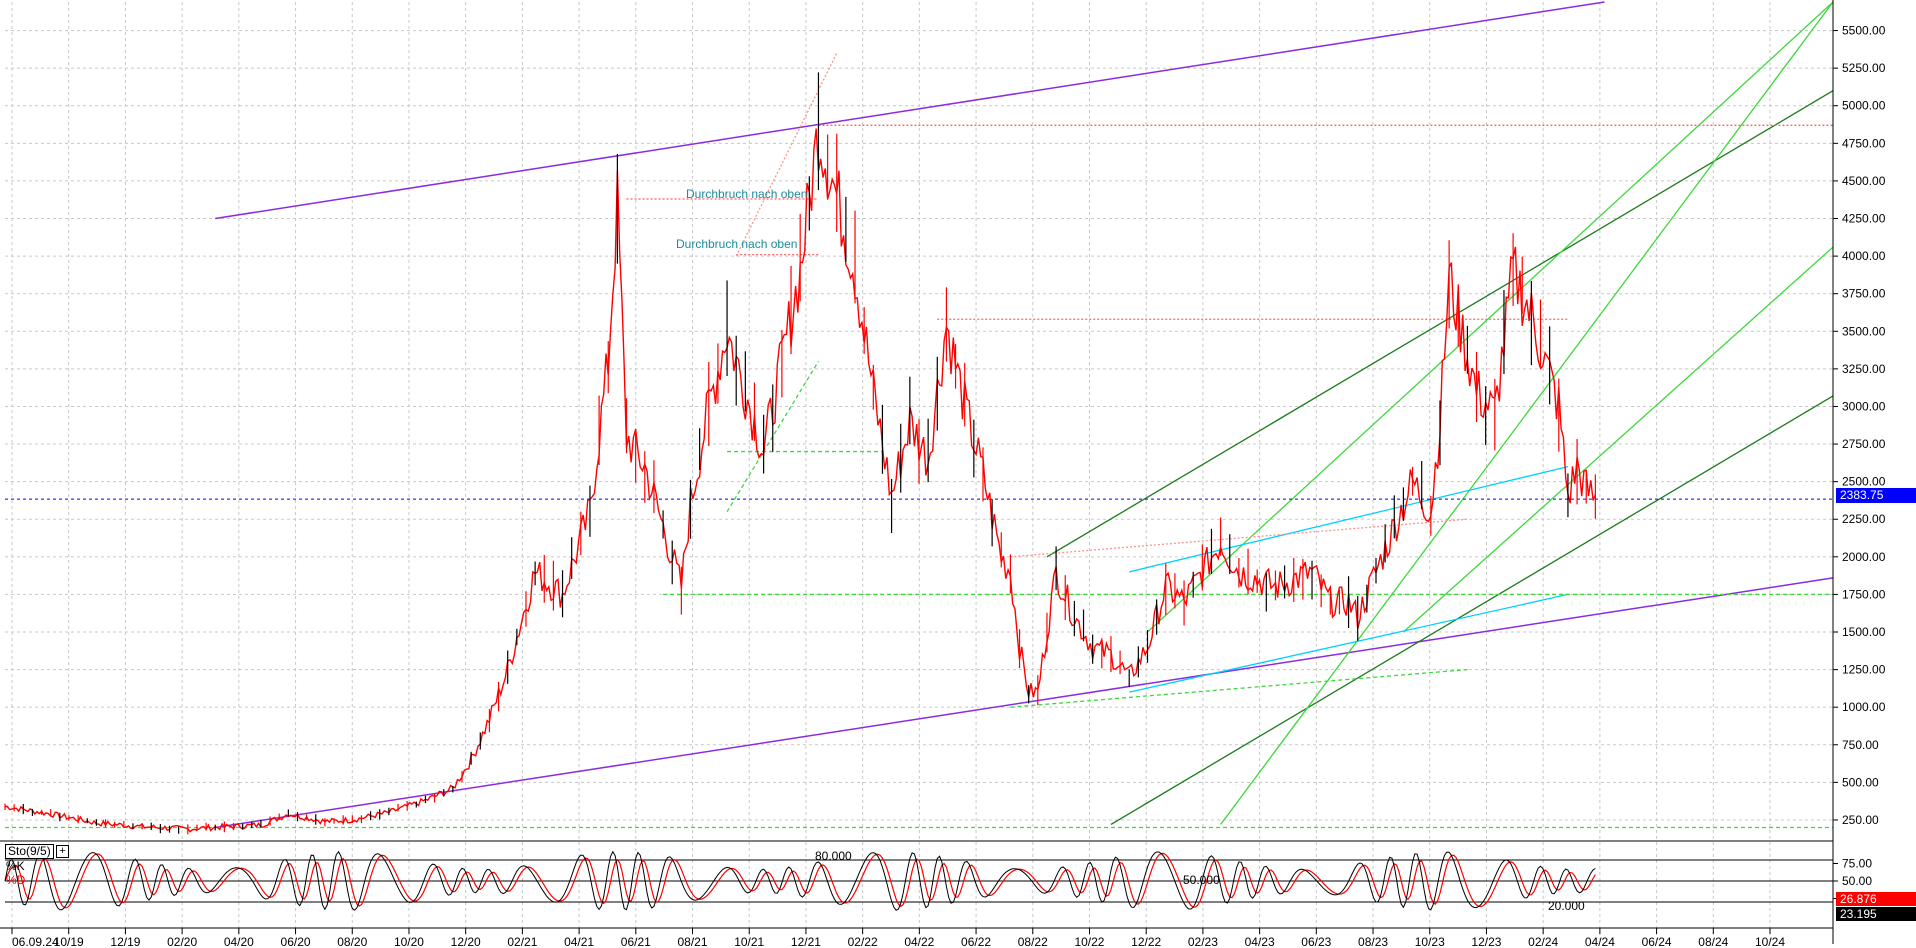 The image size is (1916, 948). What do you see at coordinates (833, 856) in the screenshot?
I see `stoch-level-80: 80.000` at bounding box center [833, 856].